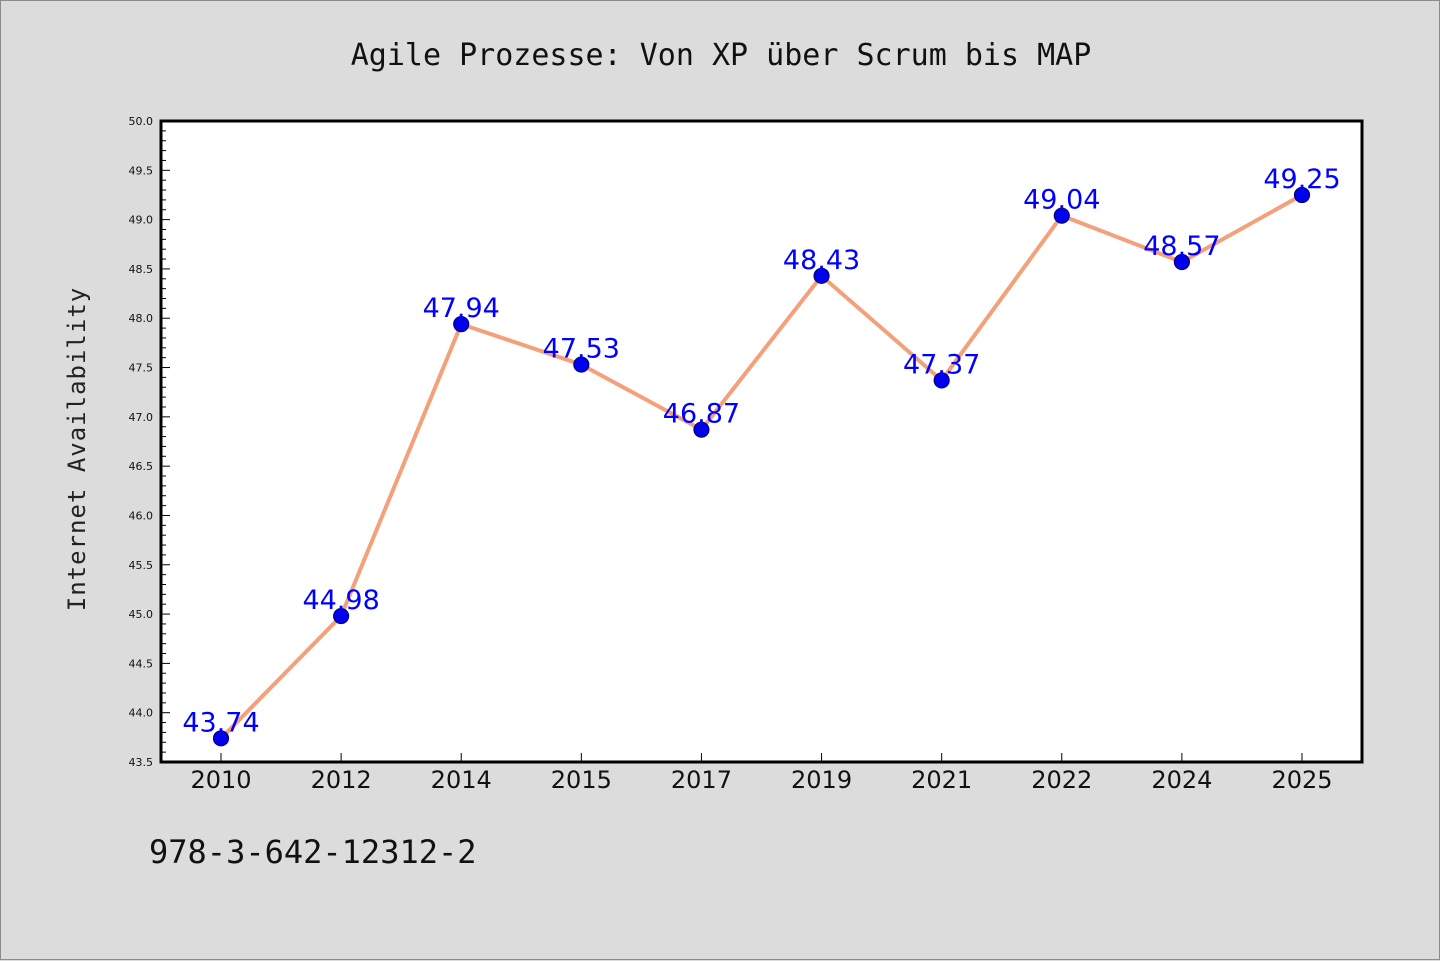  I want to click on x-tick-label: 2025, so click(1301, 780).